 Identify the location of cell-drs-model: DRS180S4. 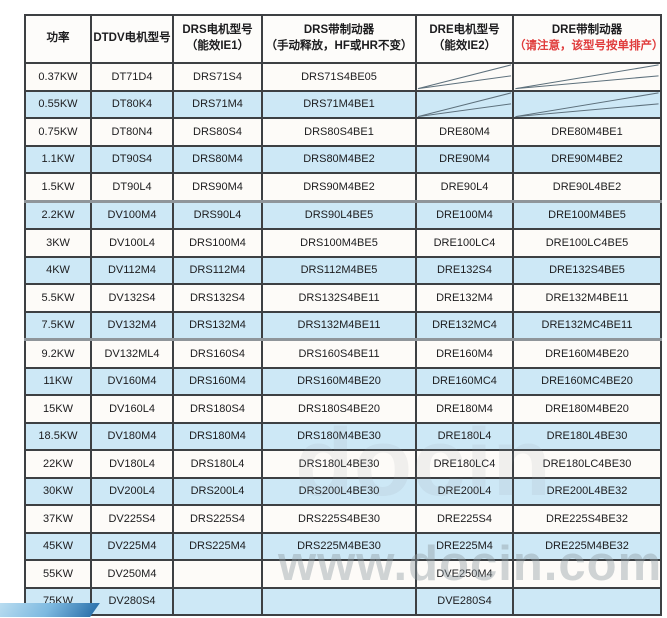
(217, 409).